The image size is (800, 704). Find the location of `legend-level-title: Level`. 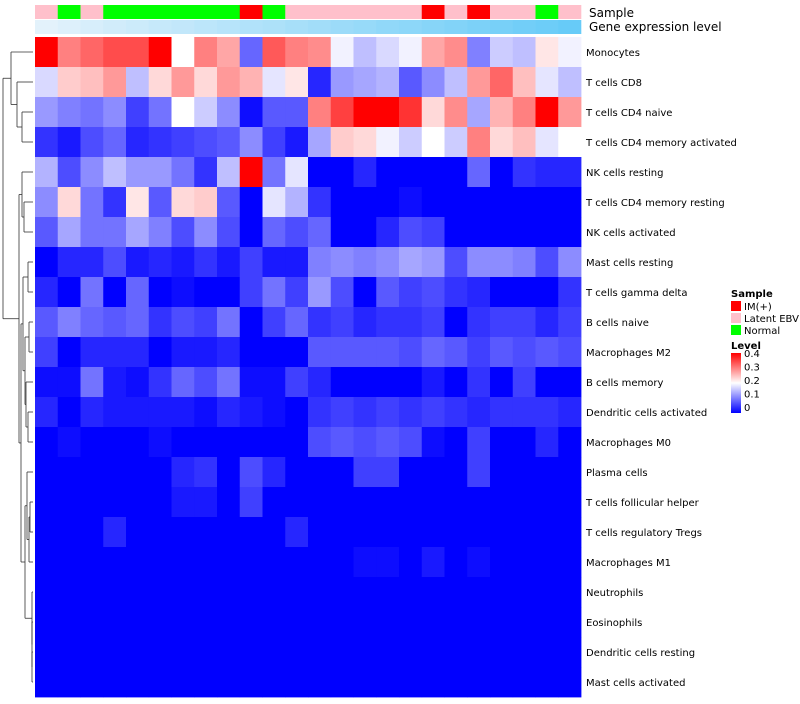

legend-level-title: Level is located at coordinates (746, 346).